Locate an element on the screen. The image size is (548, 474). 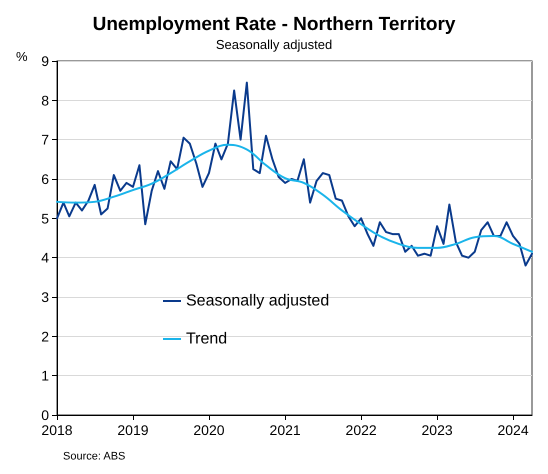
y-tick-label: 9 is located at coordinates (45, 61).